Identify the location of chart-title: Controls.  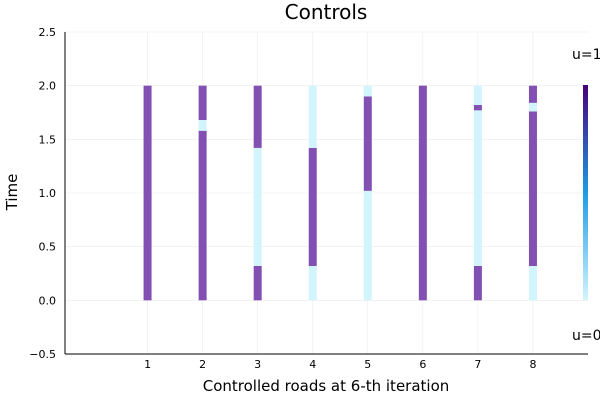
(326, 12).